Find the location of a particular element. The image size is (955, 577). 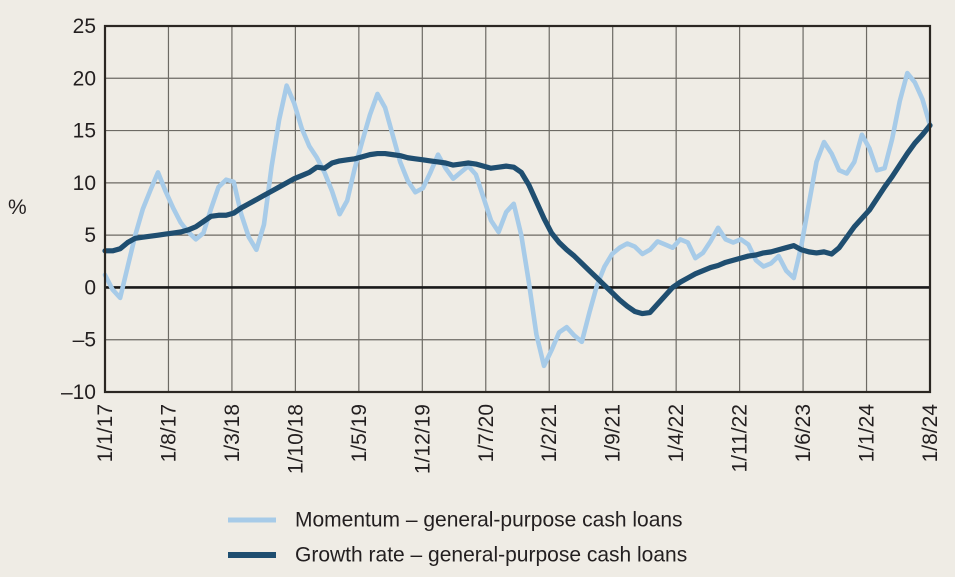

x-axis-tick-label: 1/8/17 is located at coordinates (168, 433).